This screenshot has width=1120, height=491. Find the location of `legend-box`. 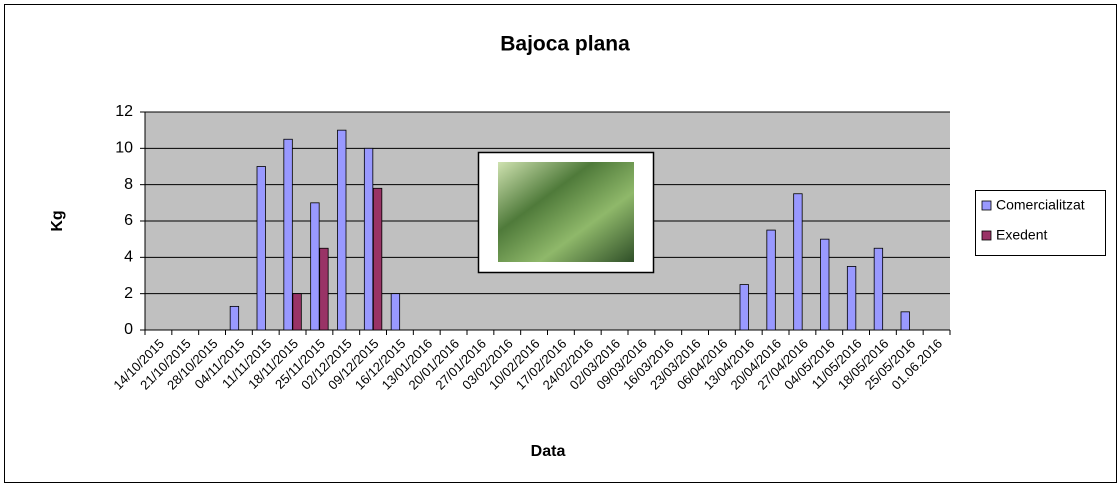

legend-box is located at coordinates (1040, 223).